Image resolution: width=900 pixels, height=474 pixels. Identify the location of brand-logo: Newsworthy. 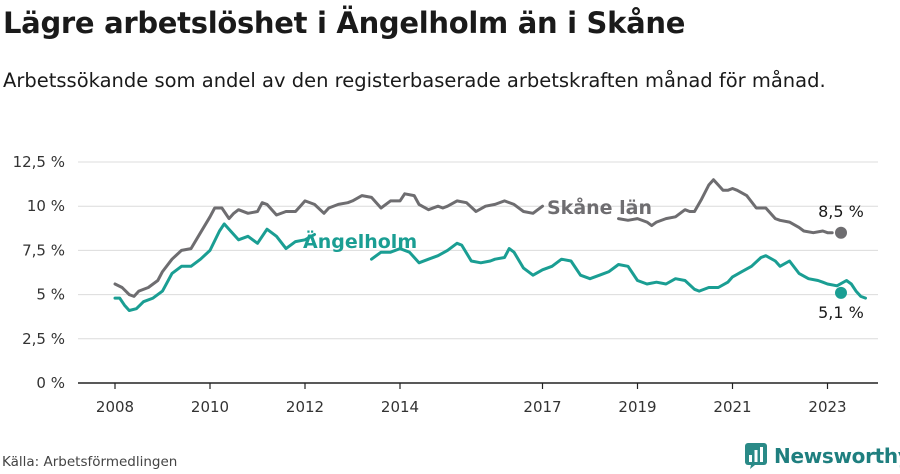
(822, 456).